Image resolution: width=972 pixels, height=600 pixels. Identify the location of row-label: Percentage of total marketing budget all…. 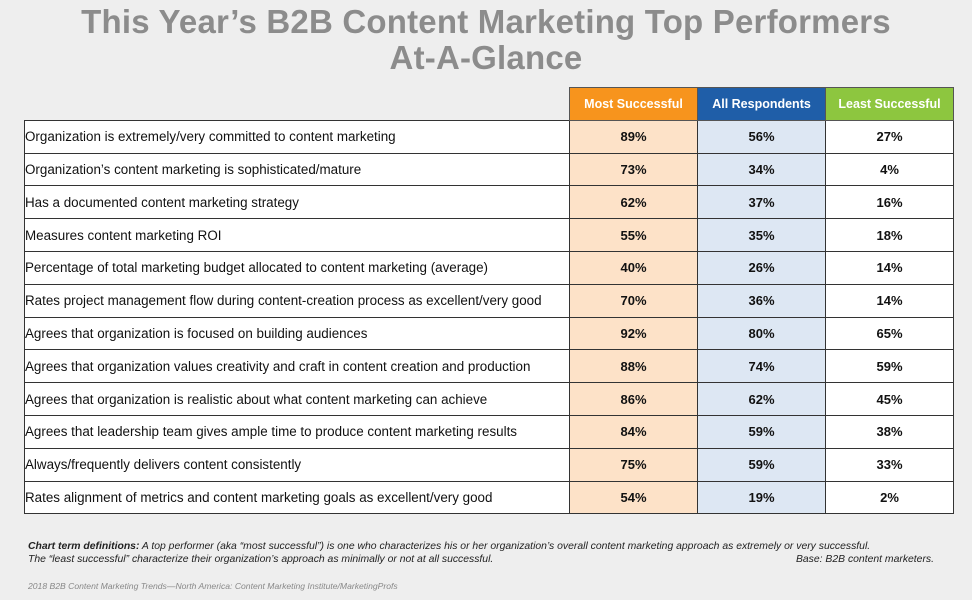
(297, 267).